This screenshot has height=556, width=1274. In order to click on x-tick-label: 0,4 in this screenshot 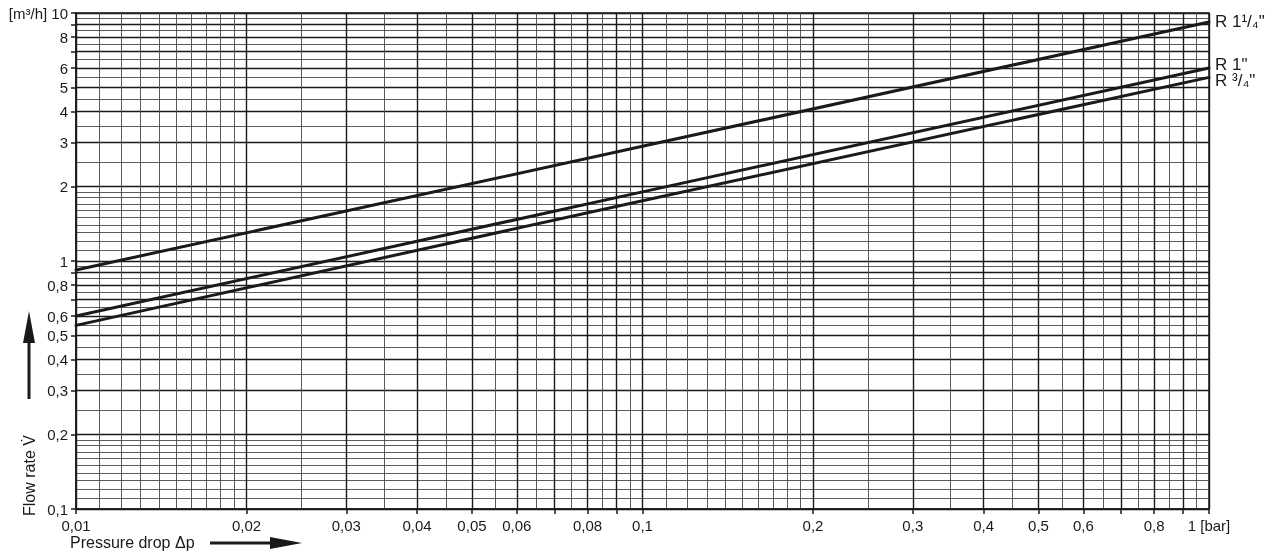, I will do `click(983, 525)`.